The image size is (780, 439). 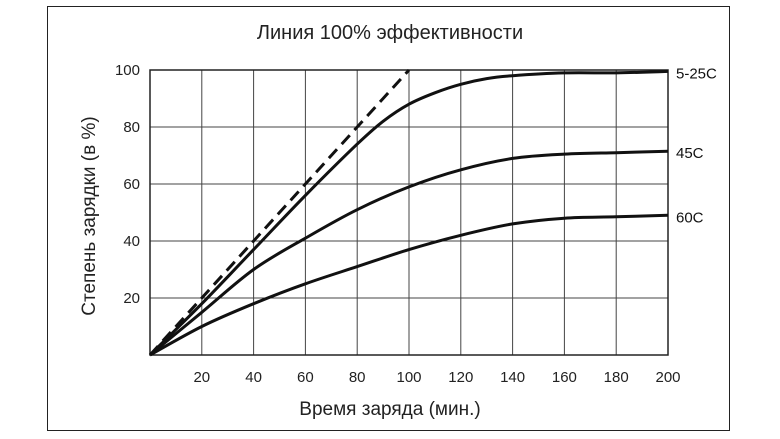 I want to click on chart-title: Линия 100% эффективности, so click(x=390, y=33).